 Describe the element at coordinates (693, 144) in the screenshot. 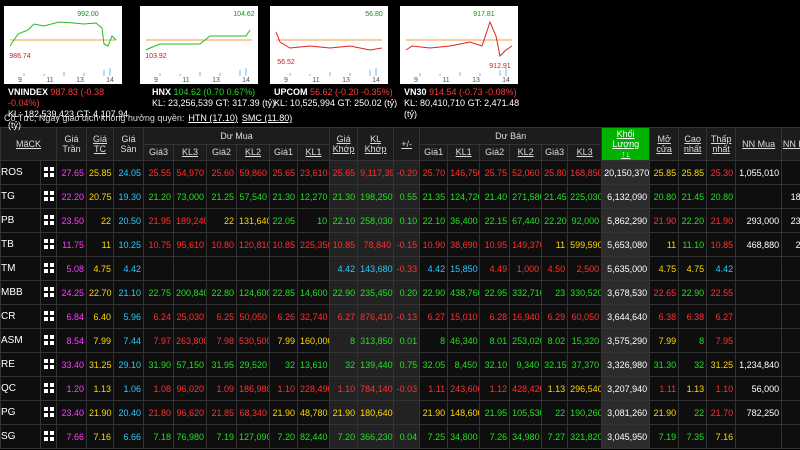

I see `column-header: Cao nhất` at that location.